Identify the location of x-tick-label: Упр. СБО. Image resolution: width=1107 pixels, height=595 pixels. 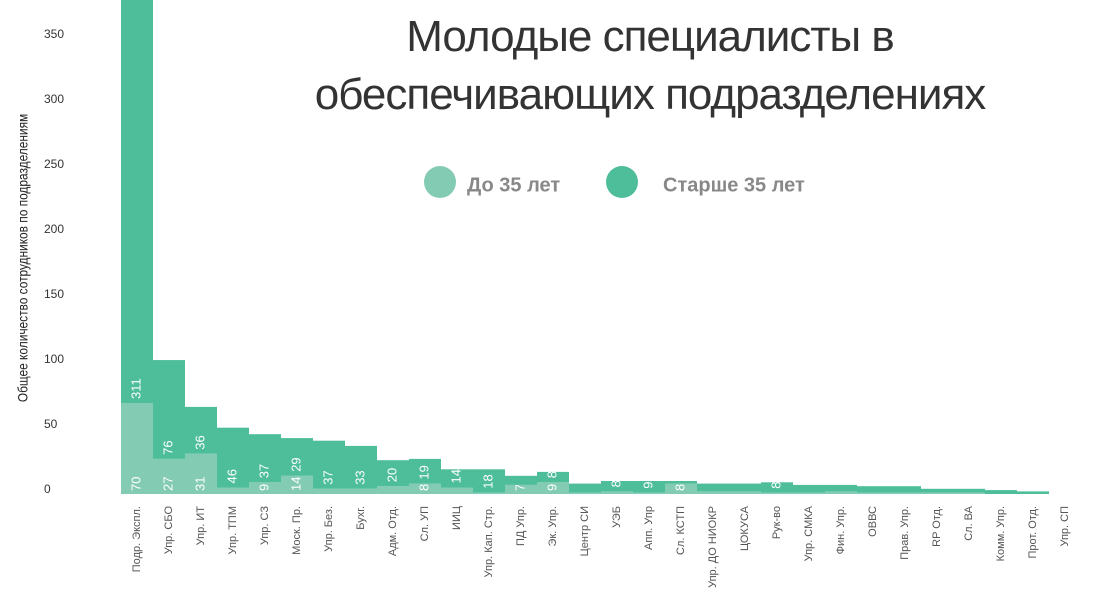
(169, 530).